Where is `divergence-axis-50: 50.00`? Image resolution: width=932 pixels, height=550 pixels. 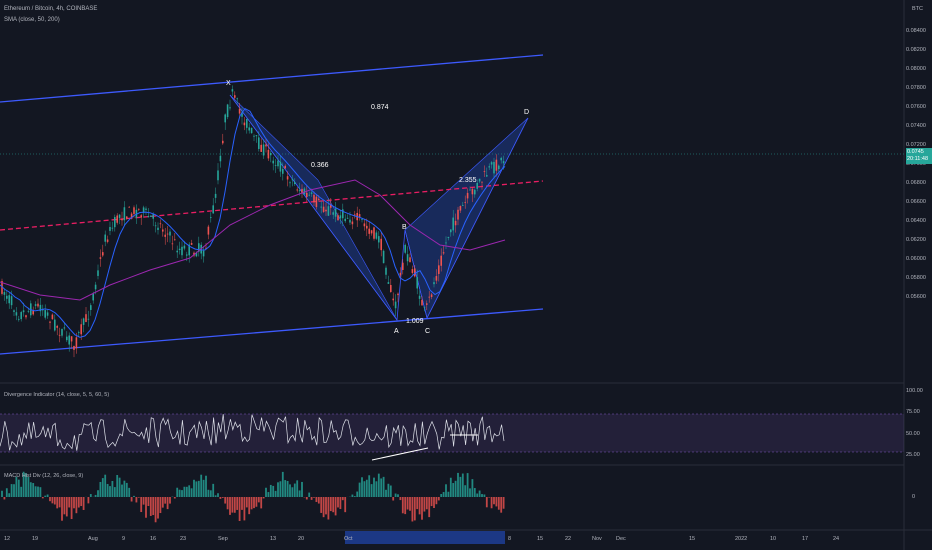
divergence-axis-50: 50.00 is located at coordinates (913, 434).